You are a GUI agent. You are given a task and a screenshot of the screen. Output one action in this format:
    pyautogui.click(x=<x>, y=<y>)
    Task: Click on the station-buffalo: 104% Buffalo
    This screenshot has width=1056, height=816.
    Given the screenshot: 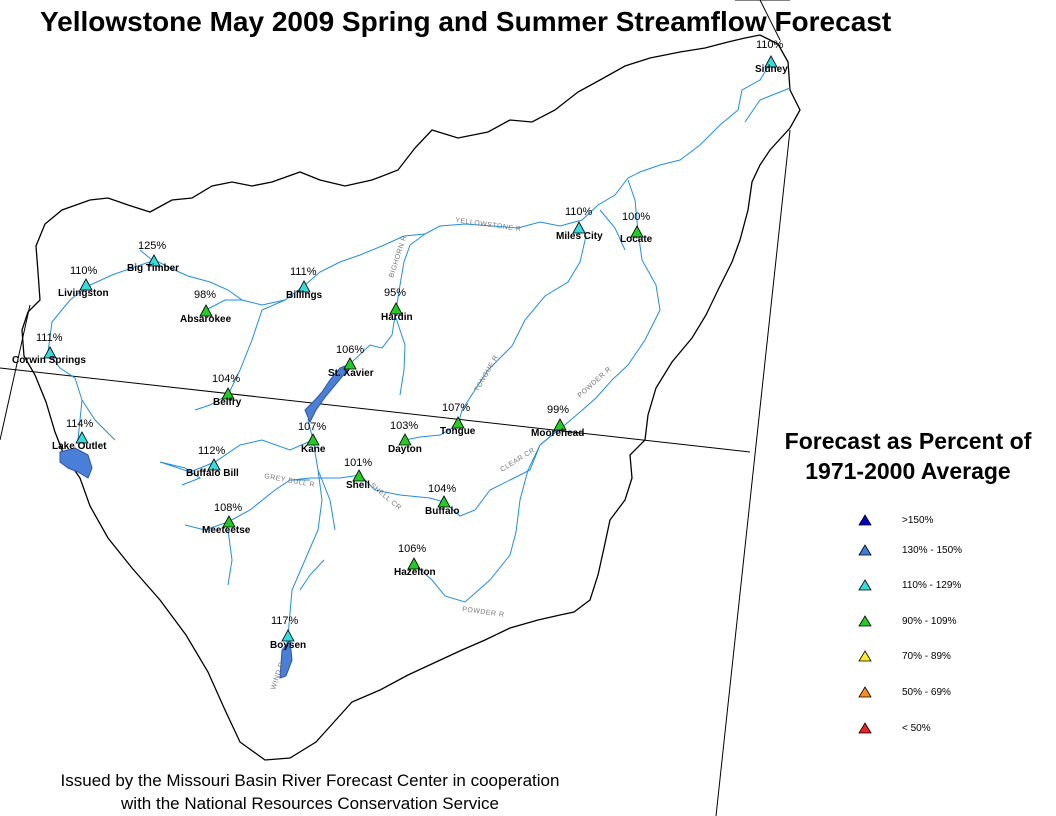 What is the action you would take?
    pyautogui.click(x=442, y=500)
    